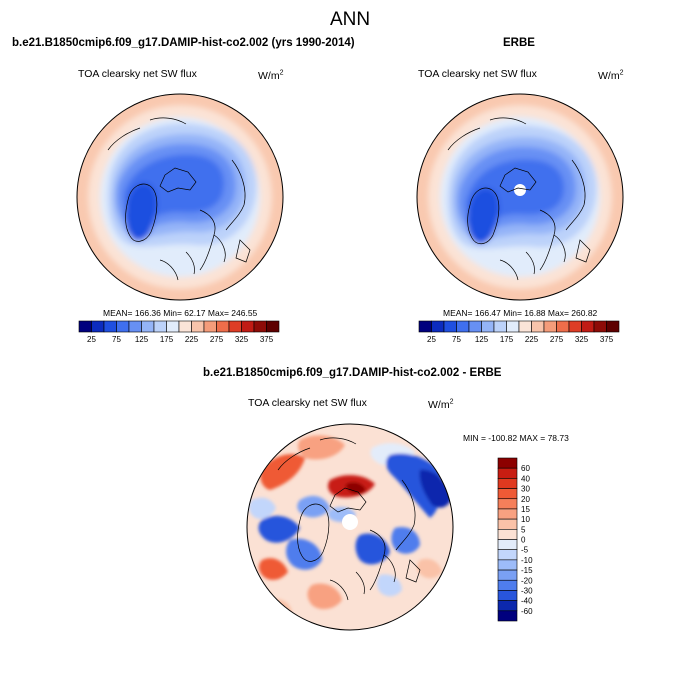 The width and height of the screenshot is (700, 700). Describe the element at coordinates (523, 540) in the screenshot. I see `panel3-colorbar-tick-label: 0` at that location.